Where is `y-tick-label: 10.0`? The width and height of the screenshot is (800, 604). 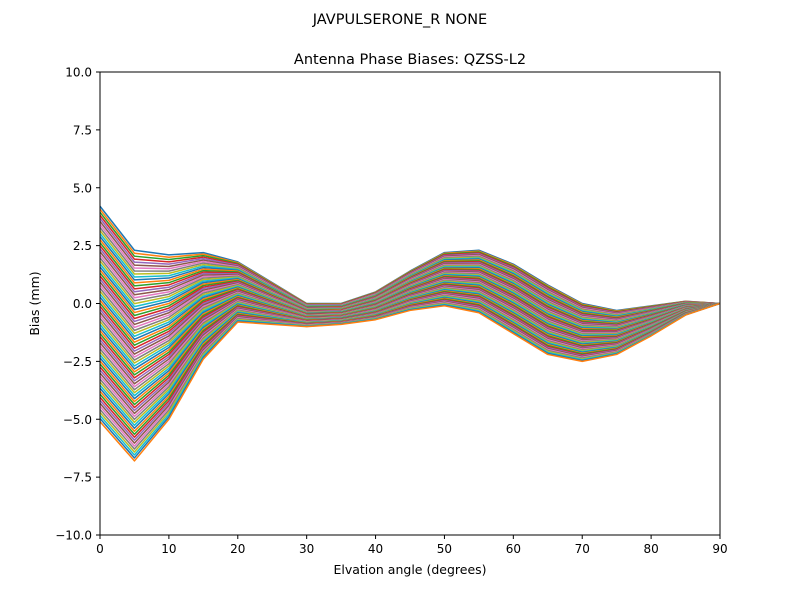
y-tick-label: 10.0 is located at coordinates (78, 73).